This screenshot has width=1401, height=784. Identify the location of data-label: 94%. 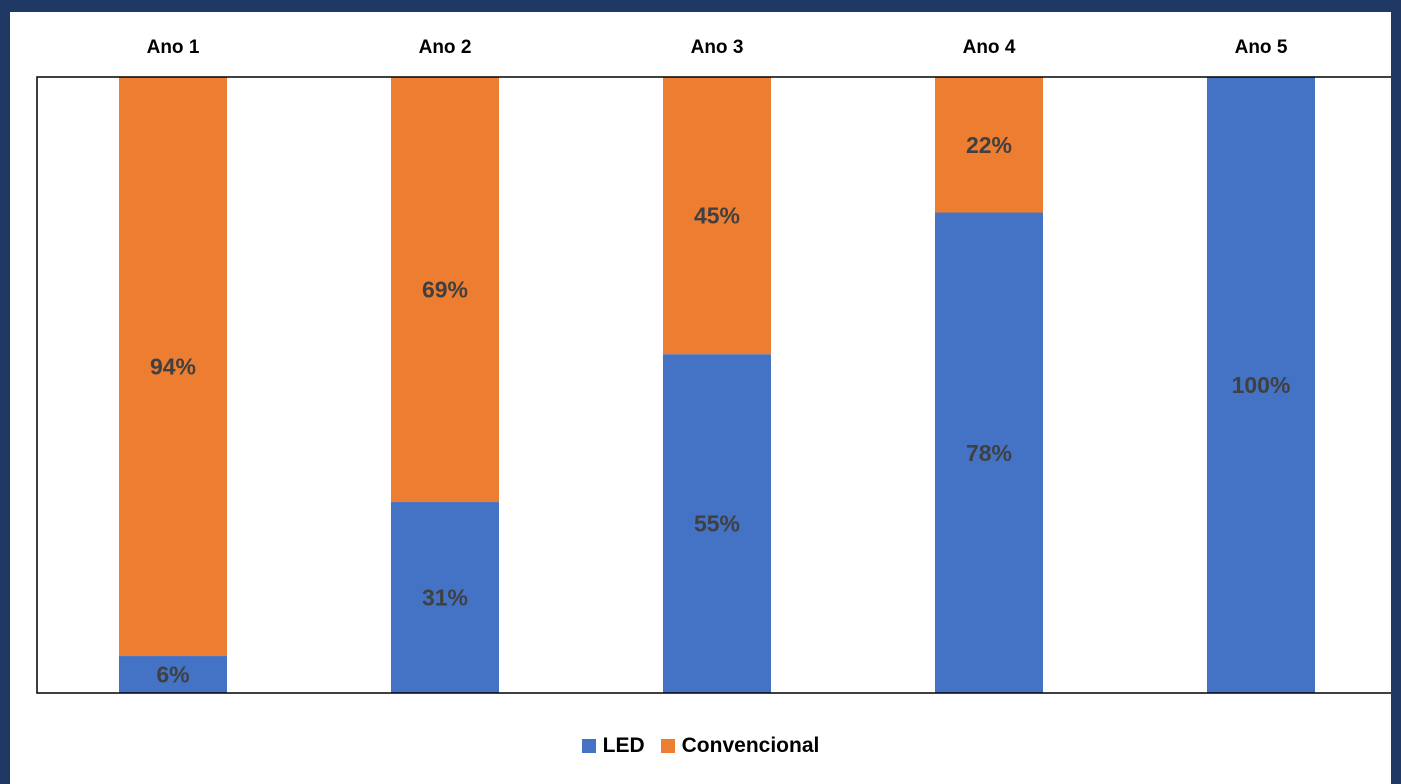
(173, 367).